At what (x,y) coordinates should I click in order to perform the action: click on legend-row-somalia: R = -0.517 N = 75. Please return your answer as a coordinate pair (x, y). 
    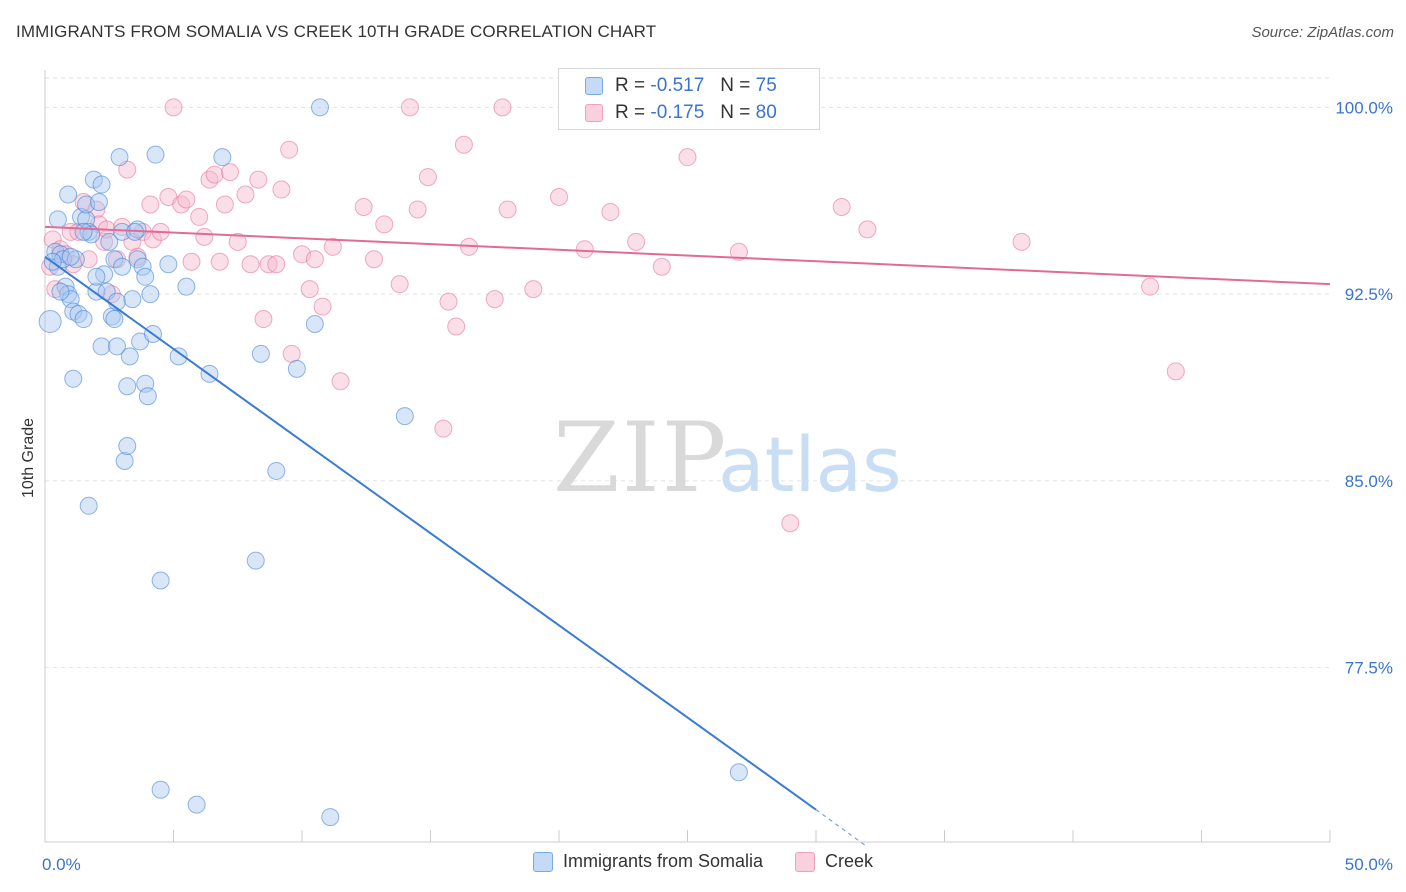
    Looking at the image, I should click on (681, 86).